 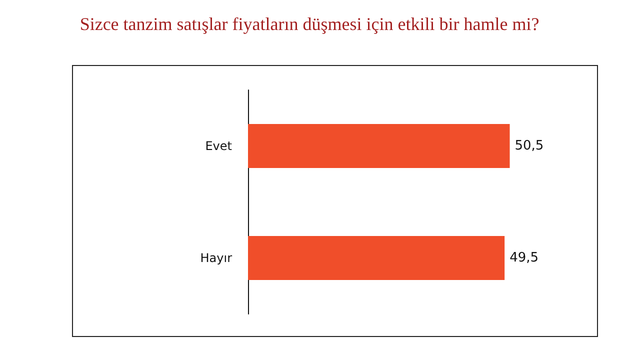 What do you see at coordinates (310, 24) in the screenshot?
I see `chart-title: Sizce tanzim satışlar fiyatların düşmesi için etkili bir hamle mi?` at bounding box center [310, 24].